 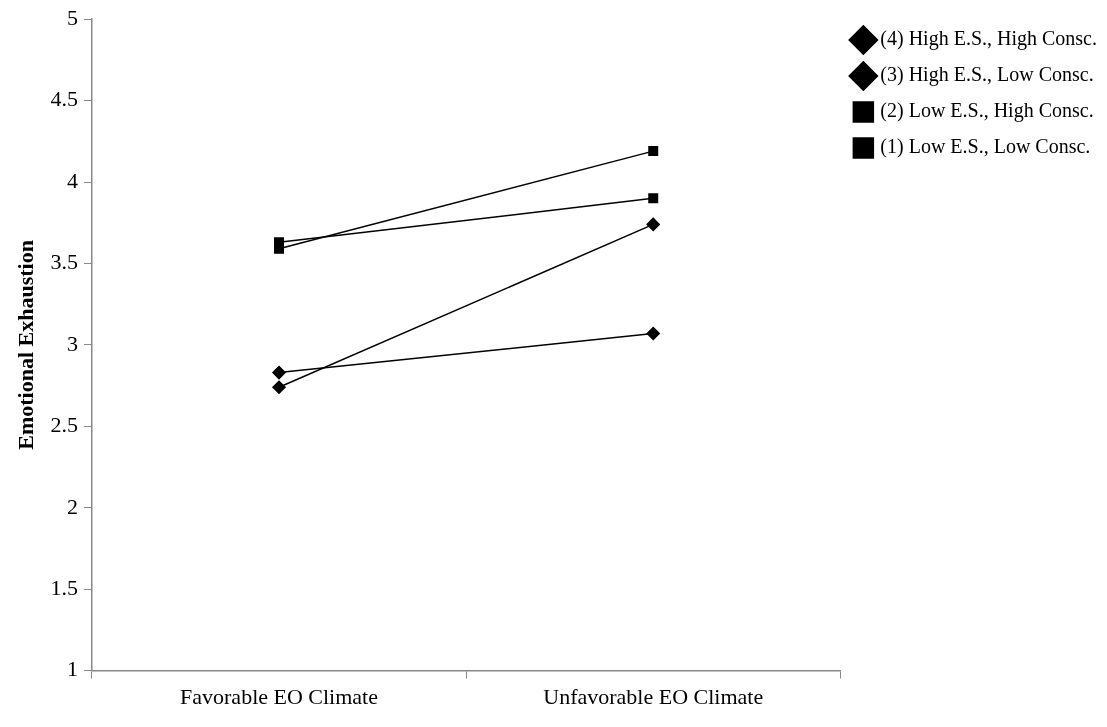 I want to click on y-tick-label: 1.5, so click(x=64, y=587).